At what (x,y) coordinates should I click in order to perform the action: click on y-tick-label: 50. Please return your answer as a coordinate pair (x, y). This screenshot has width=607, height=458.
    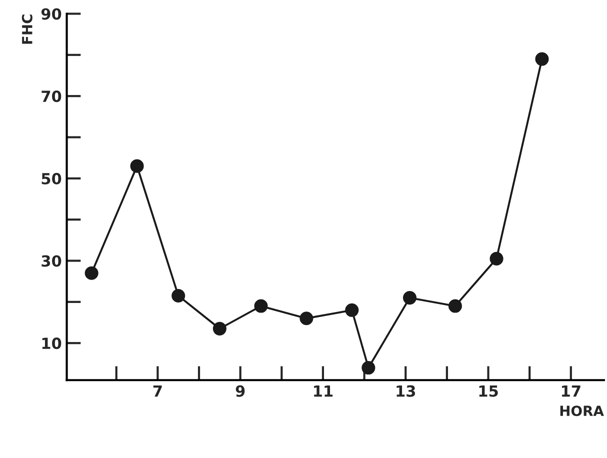
    Looking at the image, I should click on (52, 178).